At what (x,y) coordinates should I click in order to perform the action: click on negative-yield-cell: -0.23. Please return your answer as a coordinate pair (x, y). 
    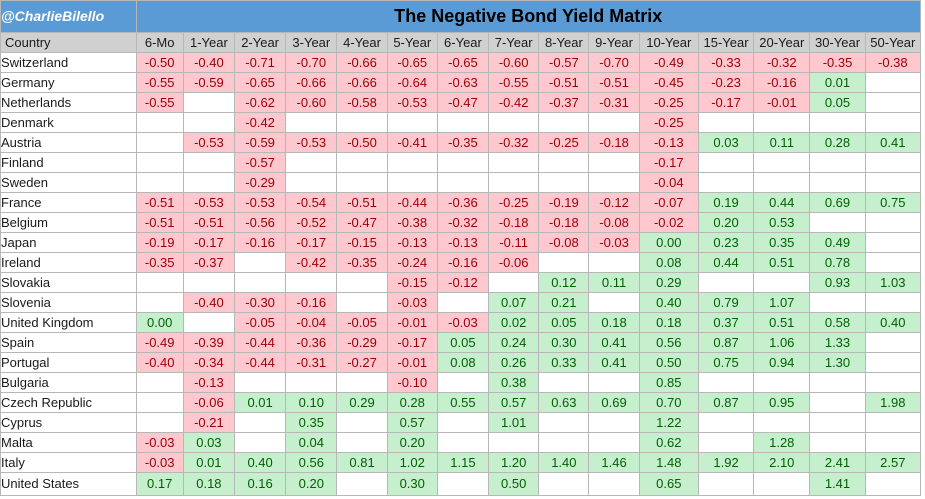
    Looking at the image, I should click on (726, 82).